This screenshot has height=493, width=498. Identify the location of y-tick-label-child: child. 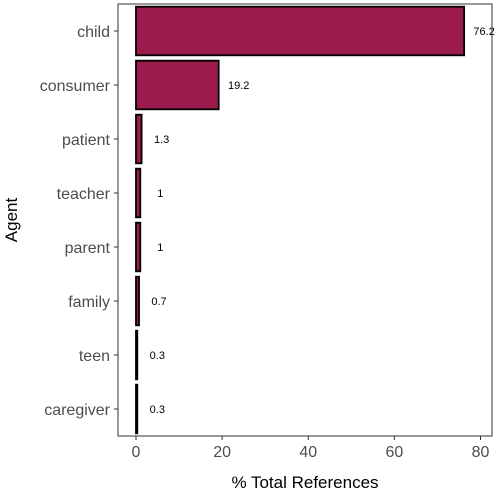
(93, 32).